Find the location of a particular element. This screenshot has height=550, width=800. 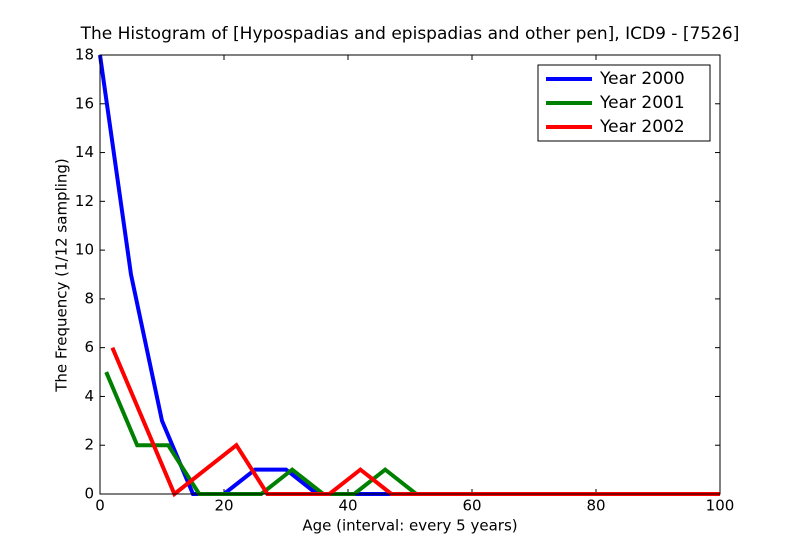

y-tick-label: 18 is located at coordinates (84, 55).